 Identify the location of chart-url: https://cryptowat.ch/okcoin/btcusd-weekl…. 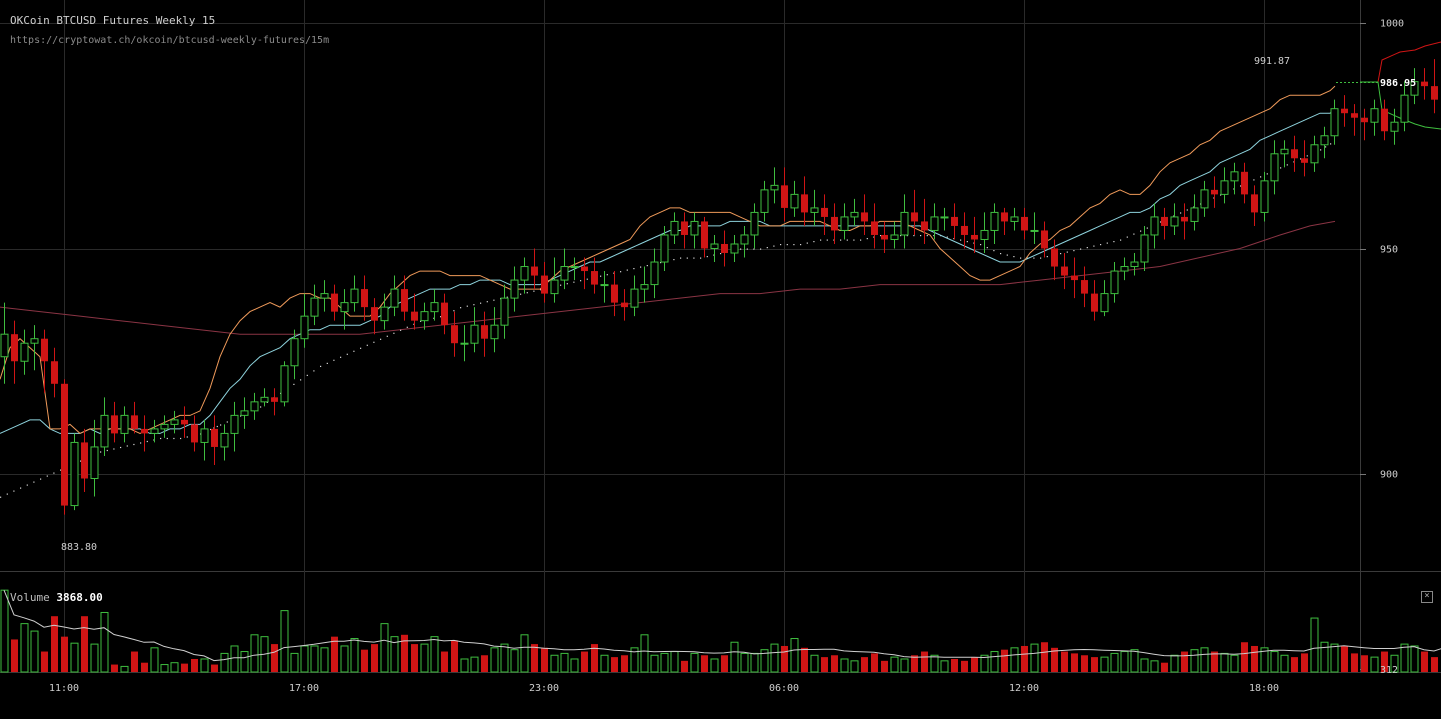
(170, 40).